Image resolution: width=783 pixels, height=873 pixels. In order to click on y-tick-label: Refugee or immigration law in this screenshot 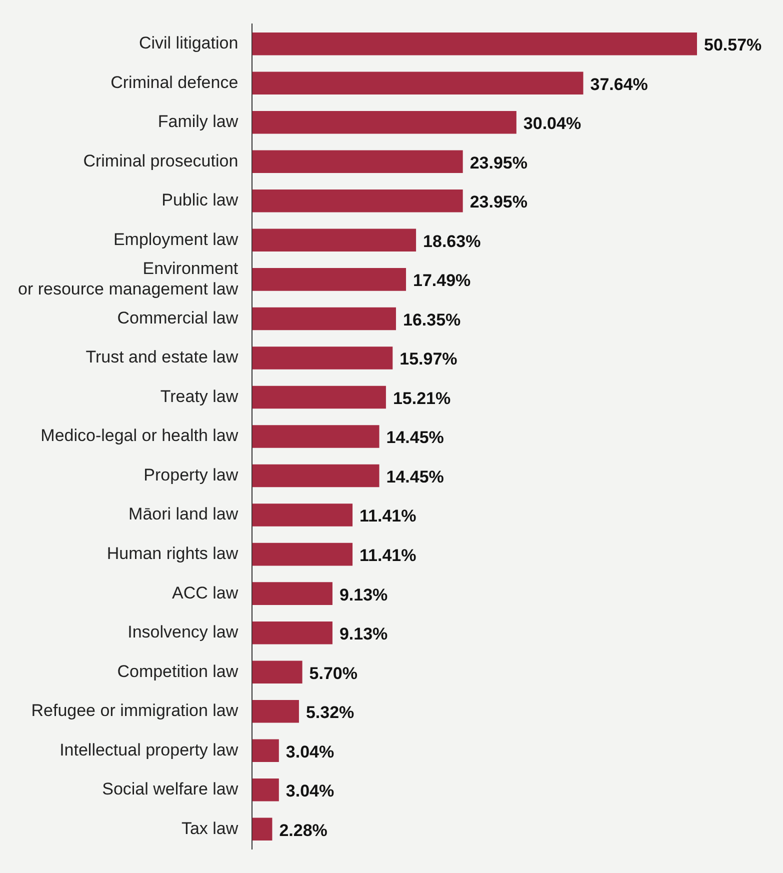, I will do `click(135, 710)`.